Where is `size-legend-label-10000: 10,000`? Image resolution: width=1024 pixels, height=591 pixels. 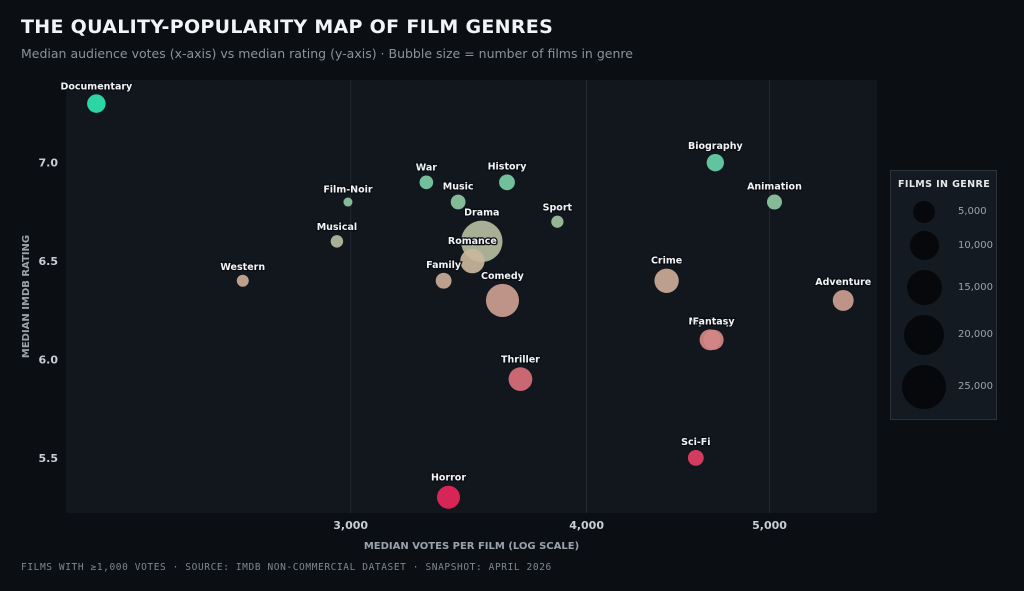 size-legend-label-10000: 10,000 is located at coordinates (975, 245).